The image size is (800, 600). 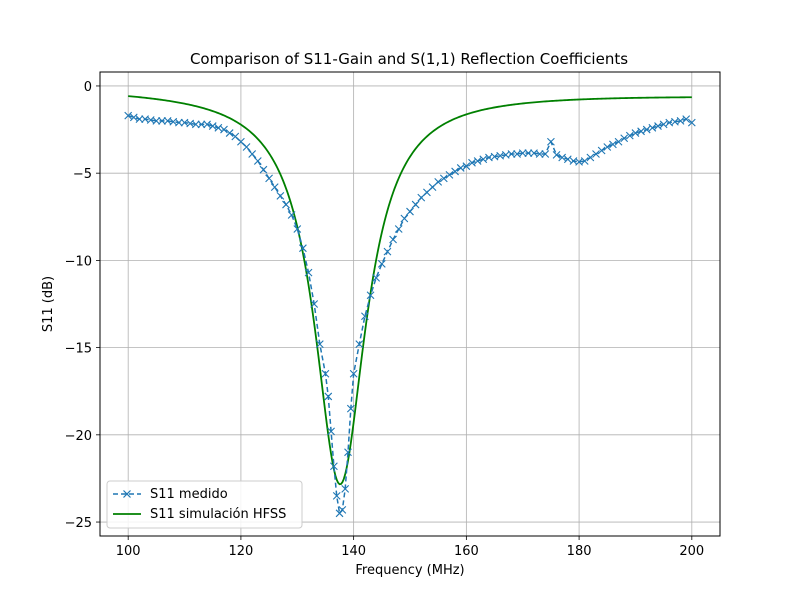 I want to click on legend-box, so click(x=204, y=504).